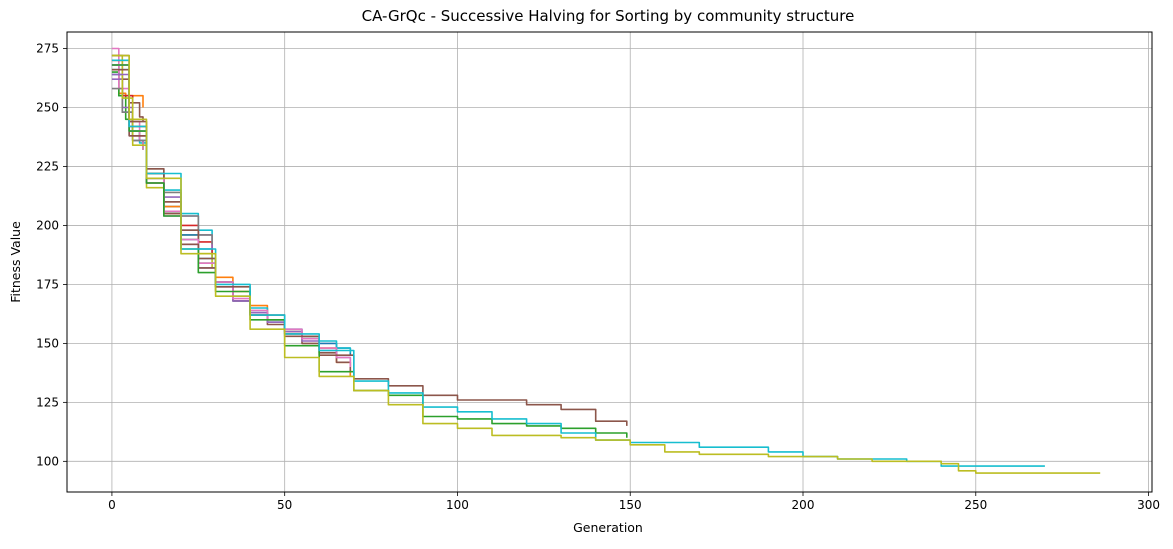 The image size is (1173, 549). Describe the element at coordinates (47, 284) in the screenshot. I see `y-tick-label: 175` at that location.